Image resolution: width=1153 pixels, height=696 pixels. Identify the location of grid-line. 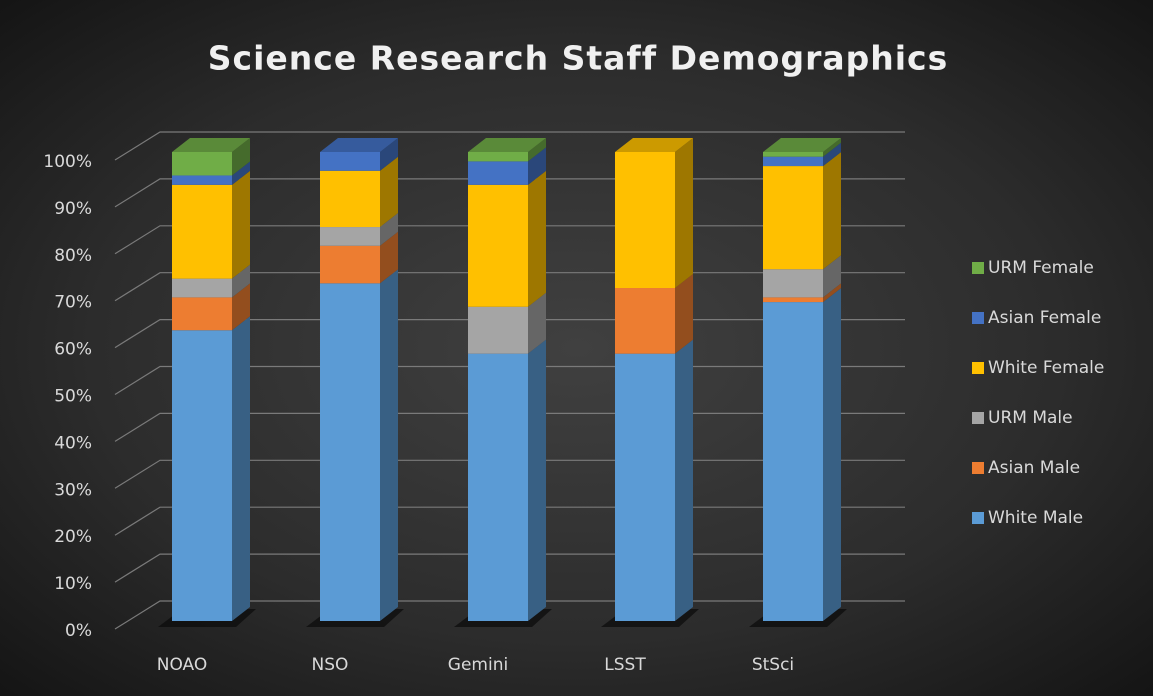
(509, 146).